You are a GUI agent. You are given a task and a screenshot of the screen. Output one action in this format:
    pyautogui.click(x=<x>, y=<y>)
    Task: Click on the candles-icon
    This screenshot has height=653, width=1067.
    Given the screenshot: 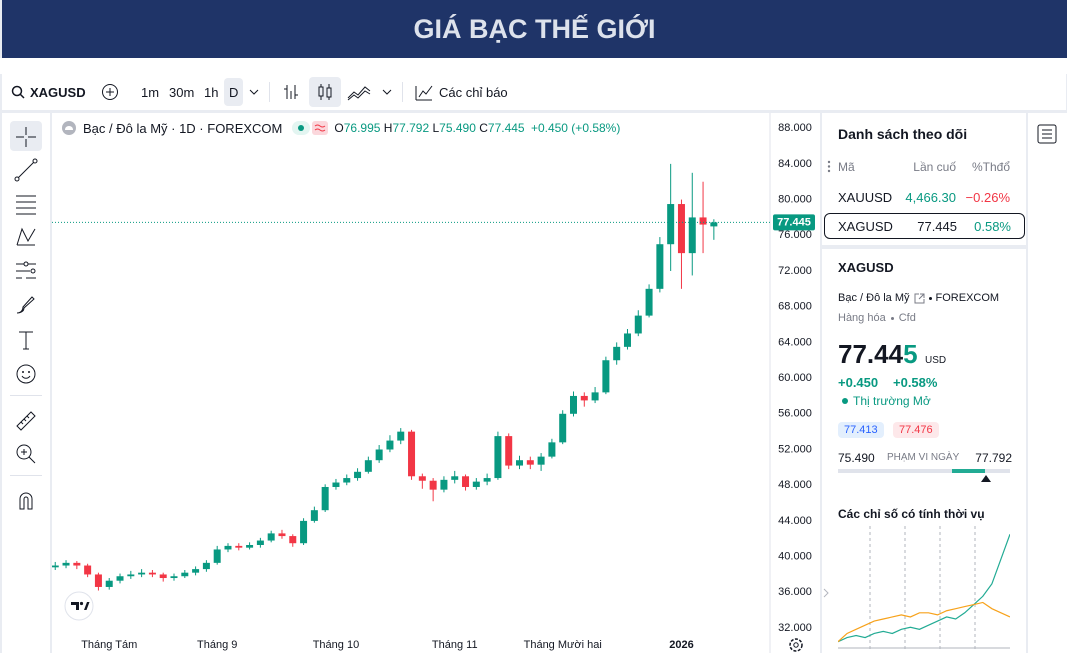 What is the action you would take?
    pyautogui.click(x=325, y=92)
    